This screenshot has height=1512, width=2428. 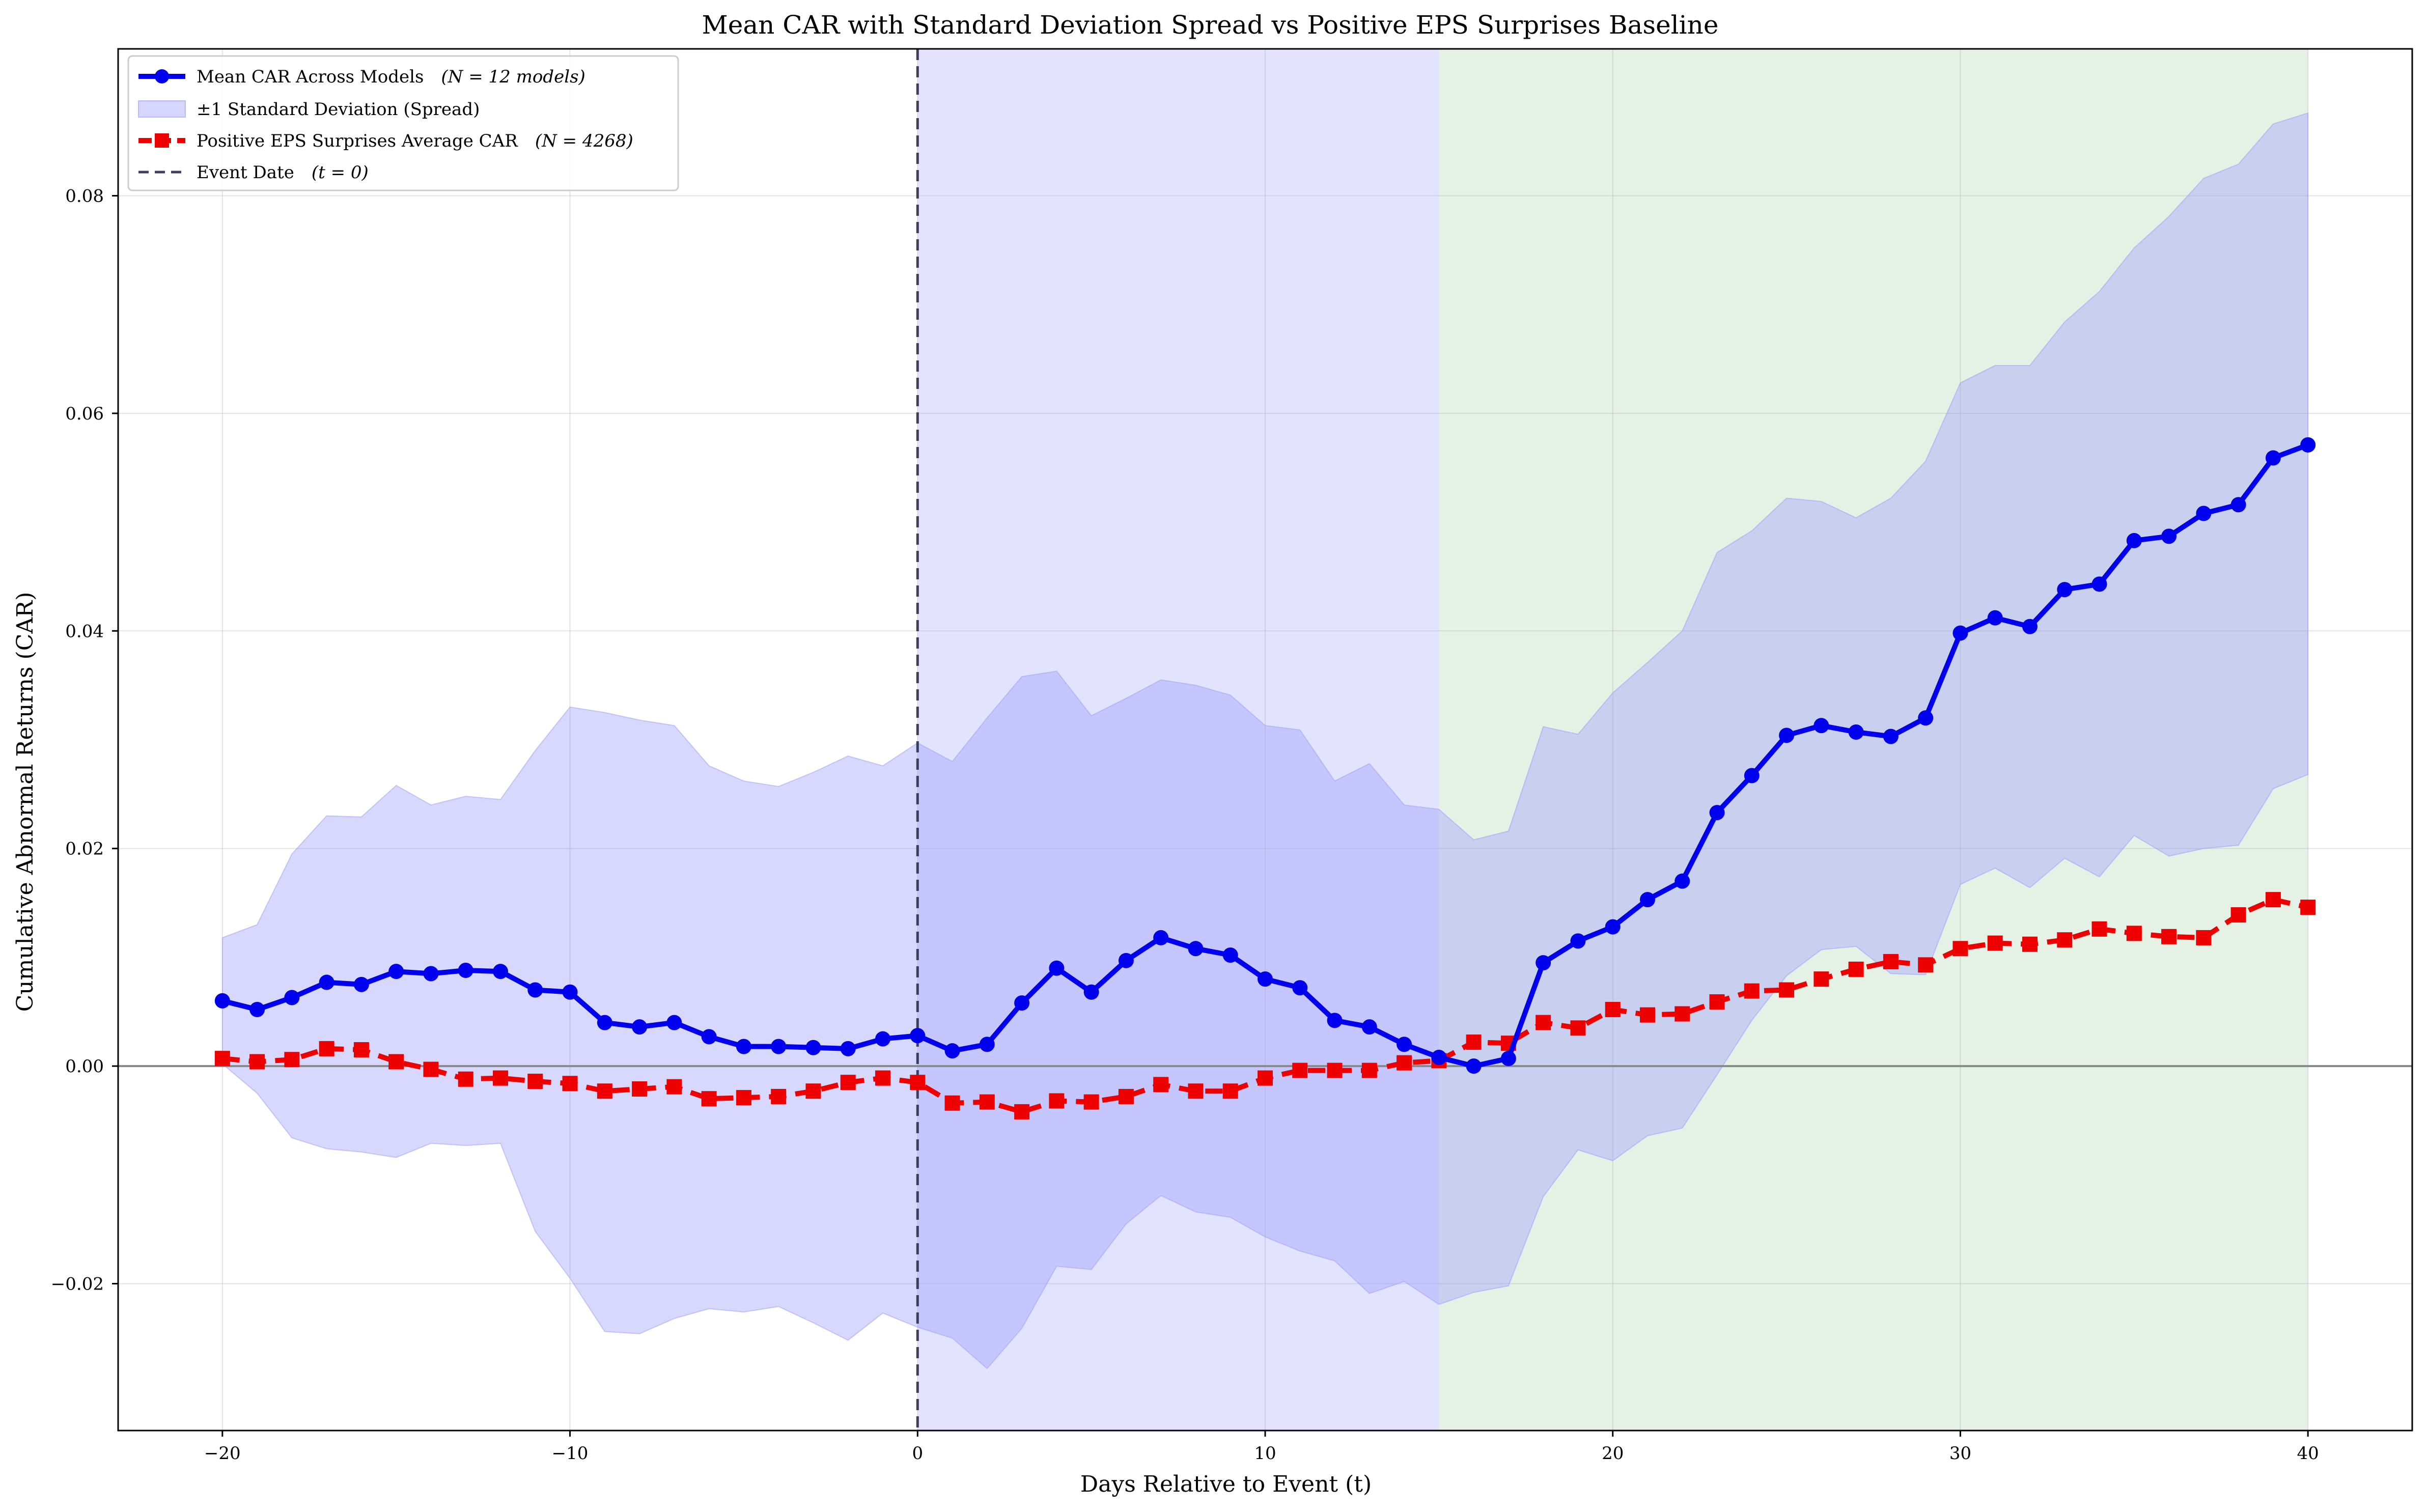 I want to click on legend-box, so click(x=403, y=123).